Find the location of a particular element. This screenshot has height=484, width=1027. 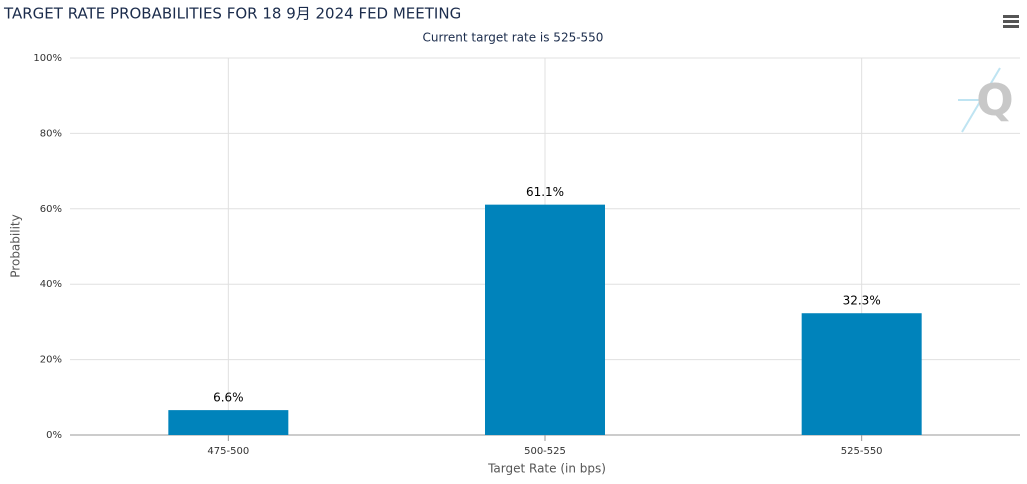

y-tick-label: 40% is located at coordinates (51, 284).